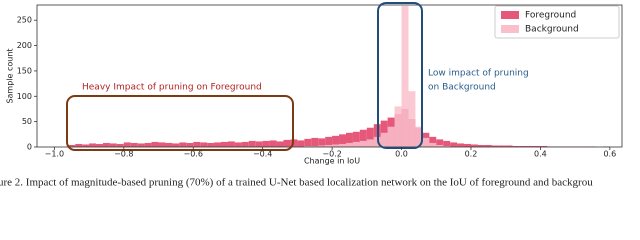 The width and height of the screenshot is (640, 240). I want to click on x-tick-label: −0.6, so click(193, 154).